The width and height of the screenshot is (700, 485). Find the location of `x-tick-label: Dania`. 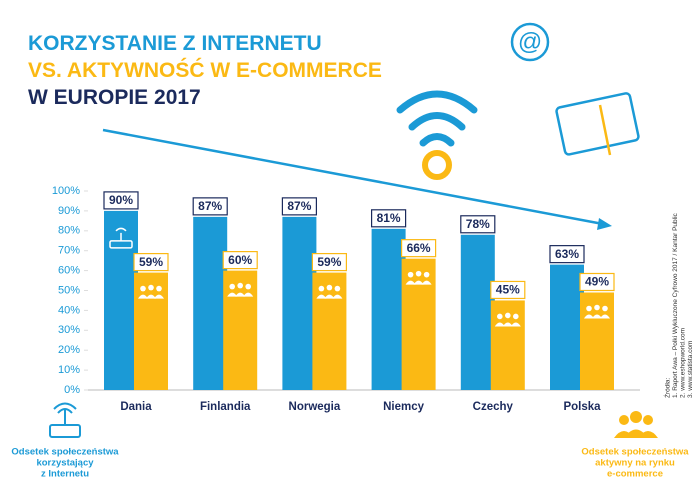

x-tick-label: Dania is located at coordinates (136, 407).